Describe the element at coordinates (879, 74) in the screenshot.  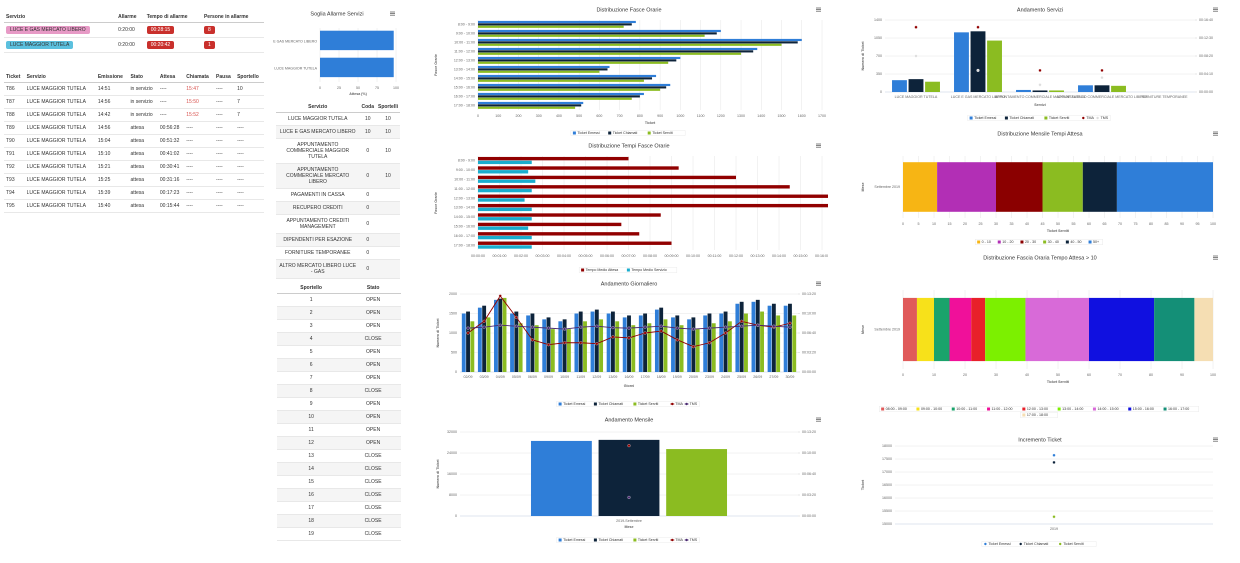
I see `y-tick-label: 350` at that location.